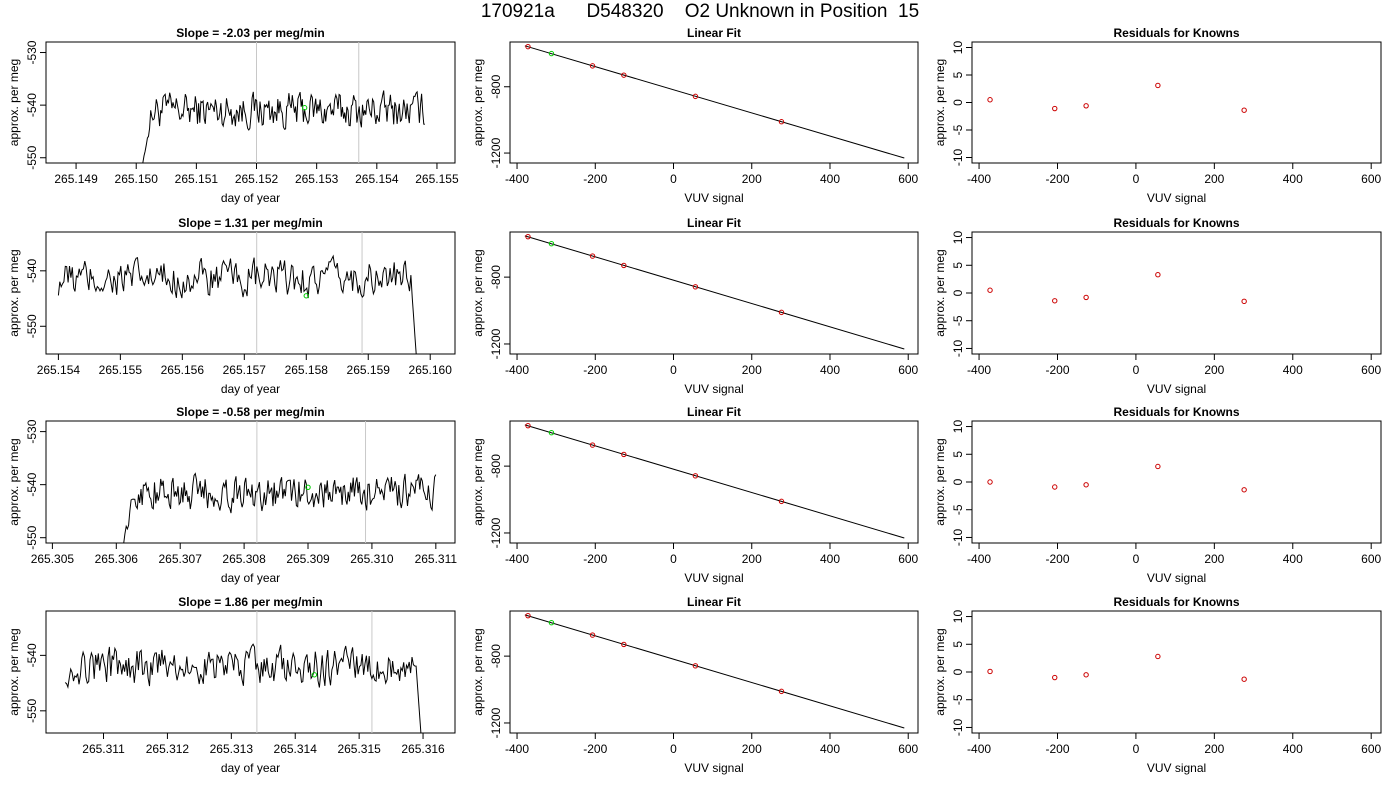 This screenshot has width=1400, height=800. I want to click on y-tick-label: -530, so click(32, 431).